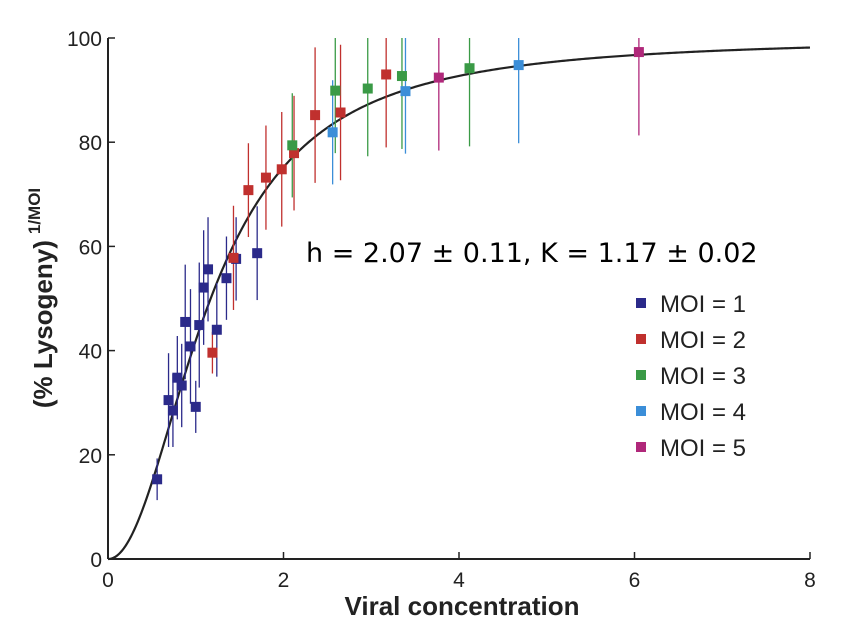  What do you see at coordinates (96, 560) in the screenshot?
I see `y-tick-label: 0` at bounding box center [96, 560].